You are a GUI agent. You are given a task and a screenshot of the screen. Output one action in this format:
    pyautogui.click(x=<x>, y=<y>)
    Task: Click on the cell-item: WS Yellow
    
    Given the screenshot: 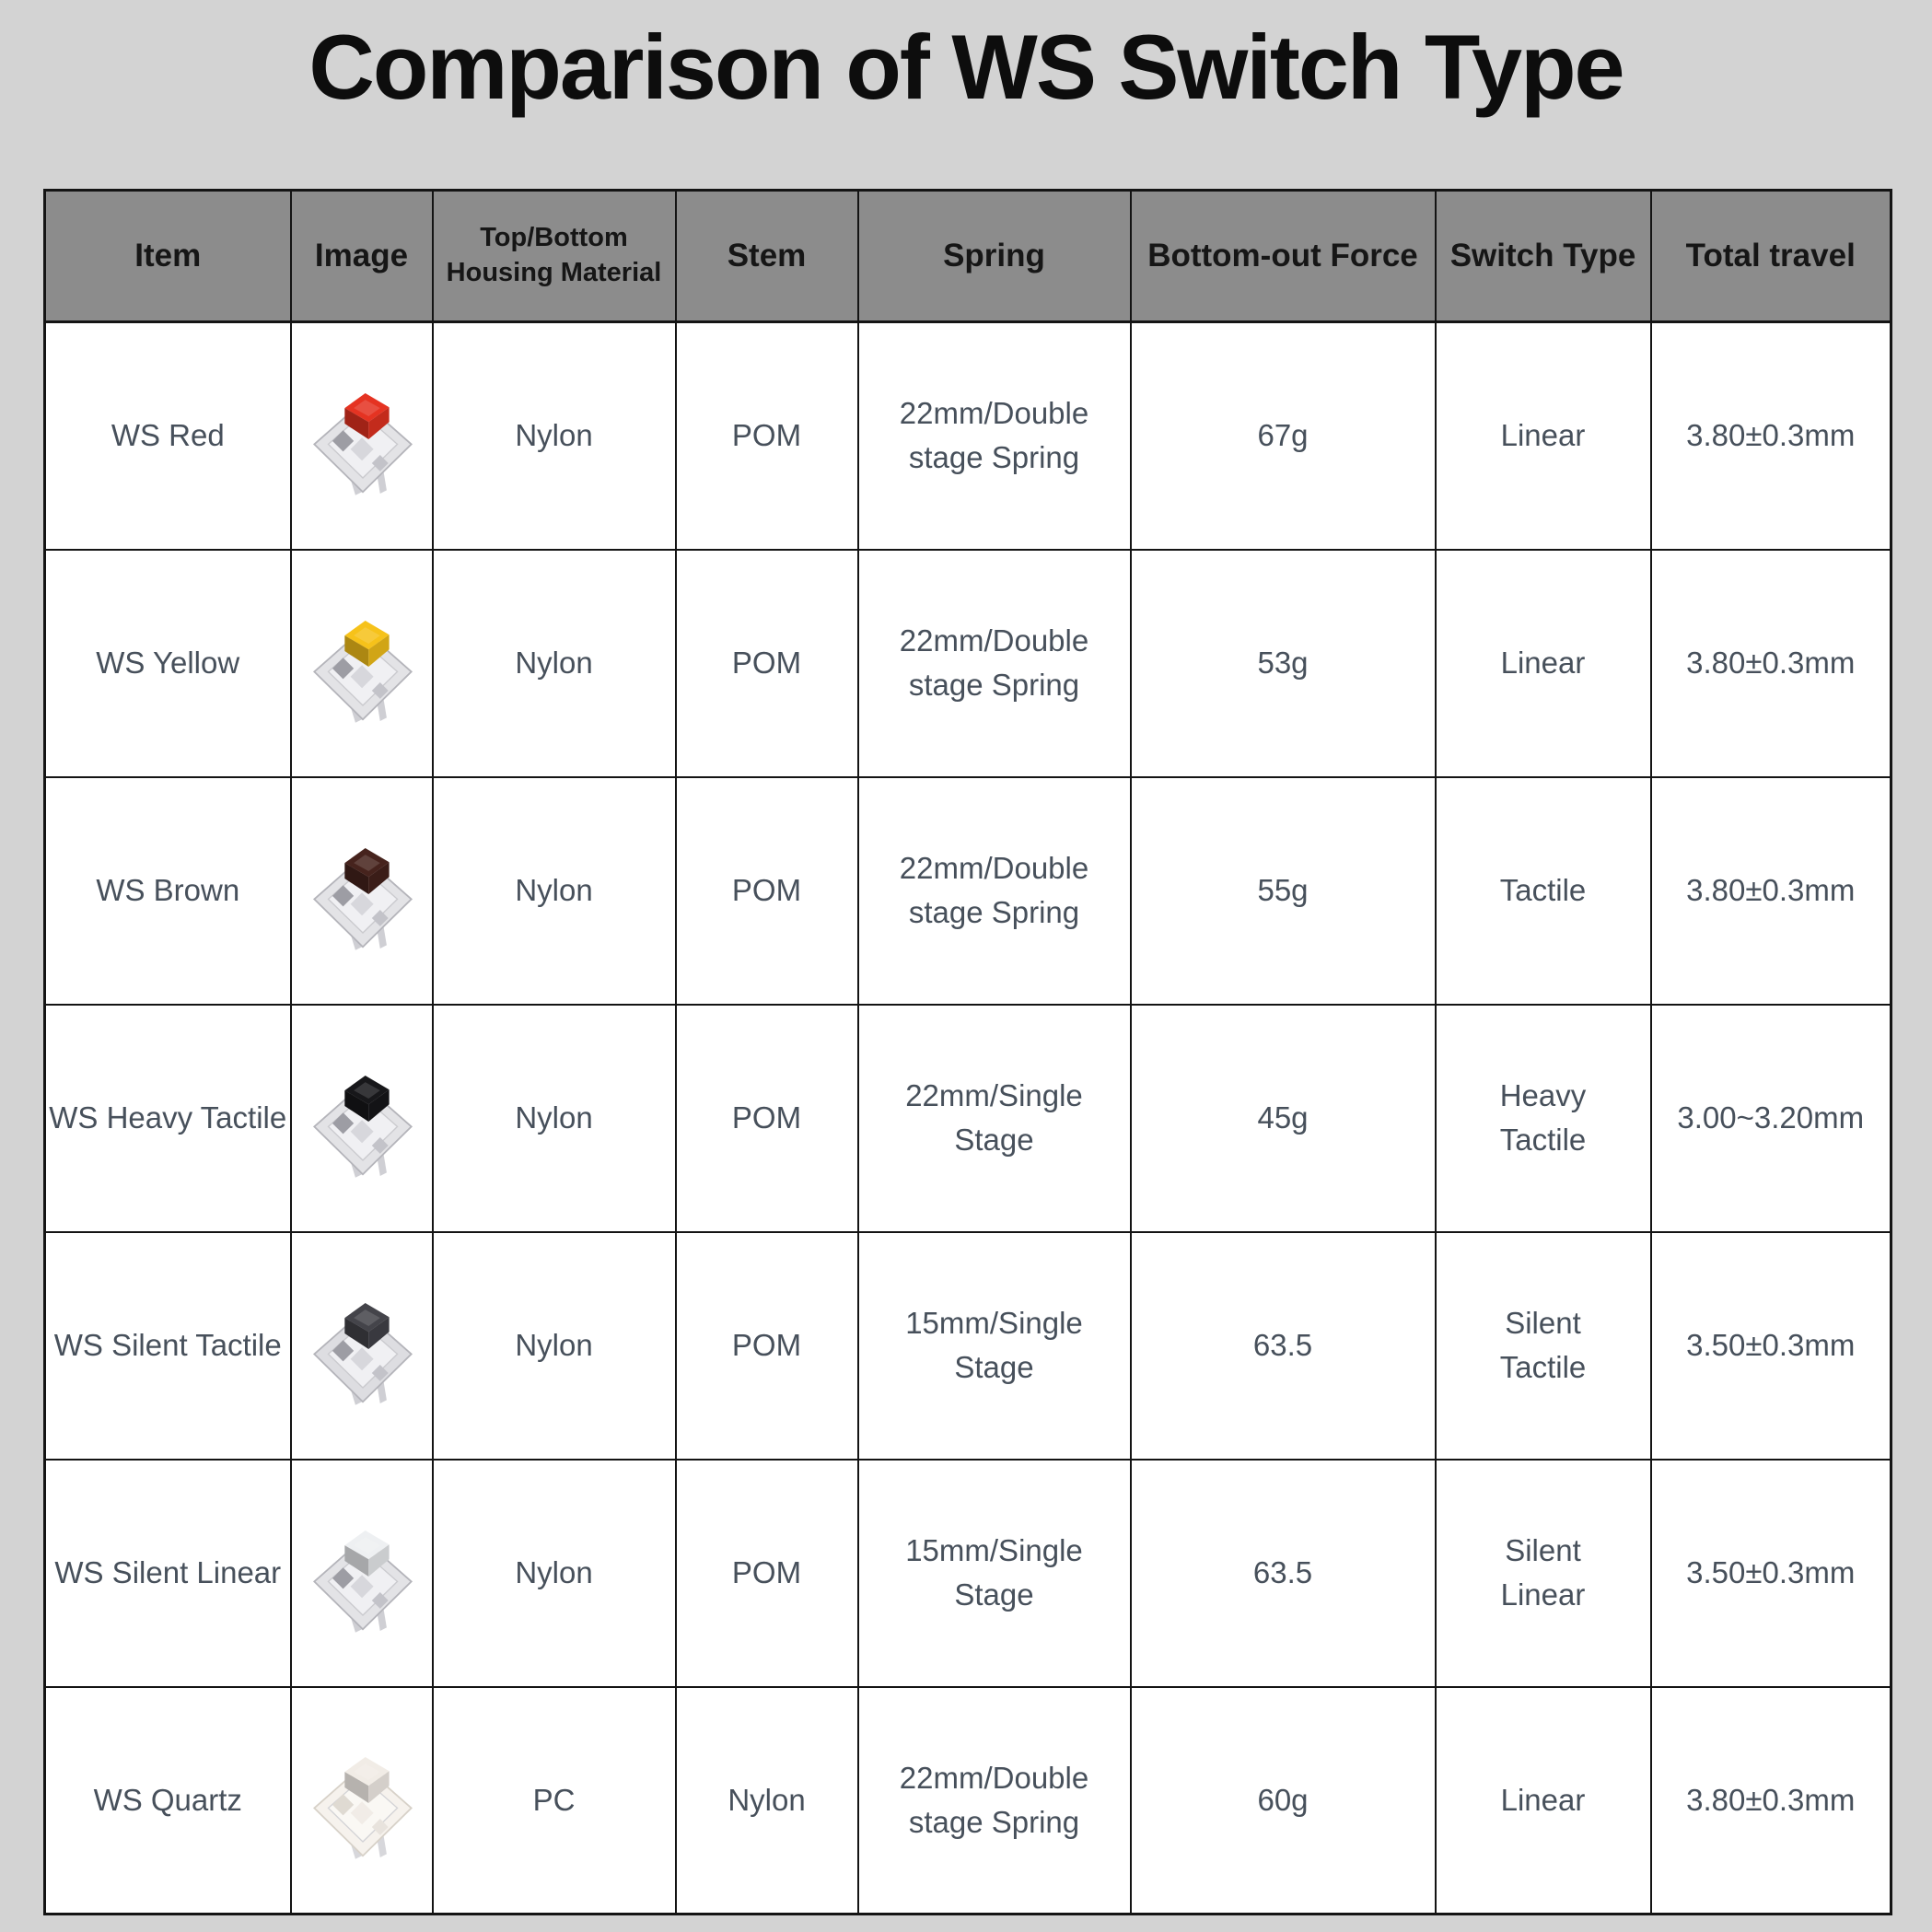 What is the action you would take?
    pyautogui.click(x=167, y=663)
    